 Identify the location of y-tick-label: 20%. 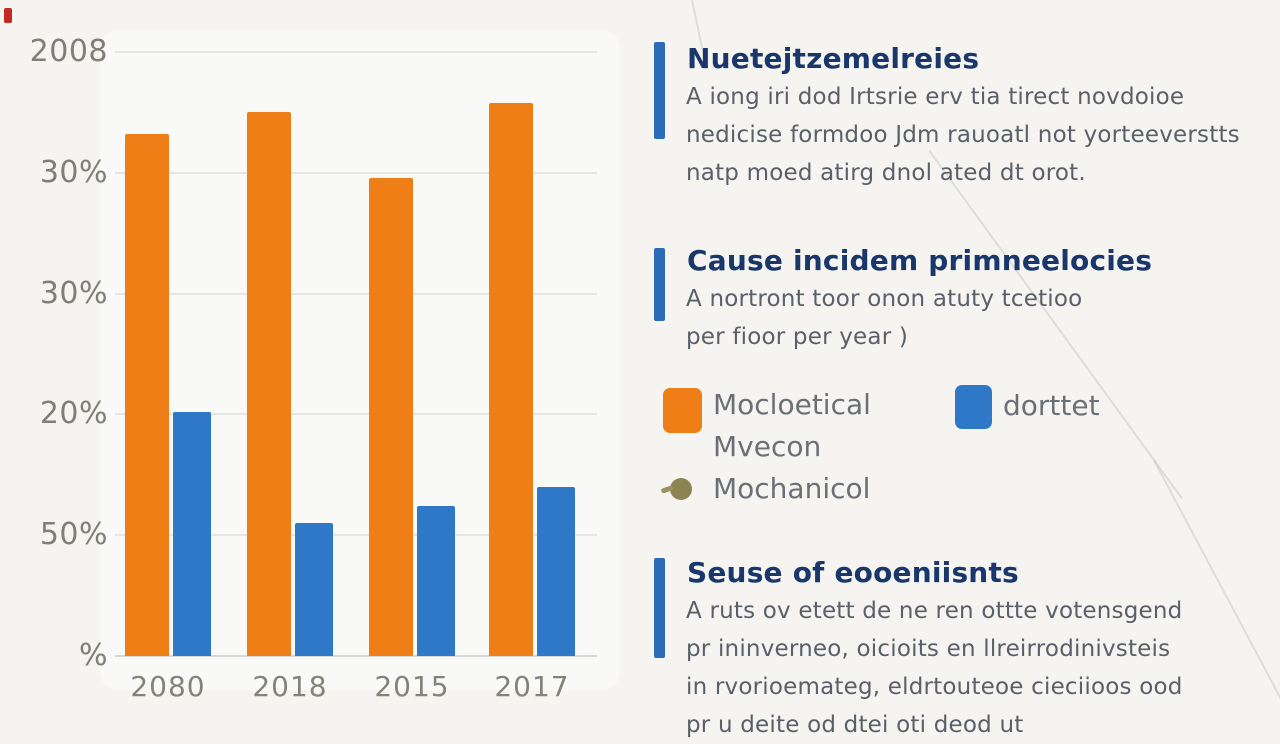
(73, 414).